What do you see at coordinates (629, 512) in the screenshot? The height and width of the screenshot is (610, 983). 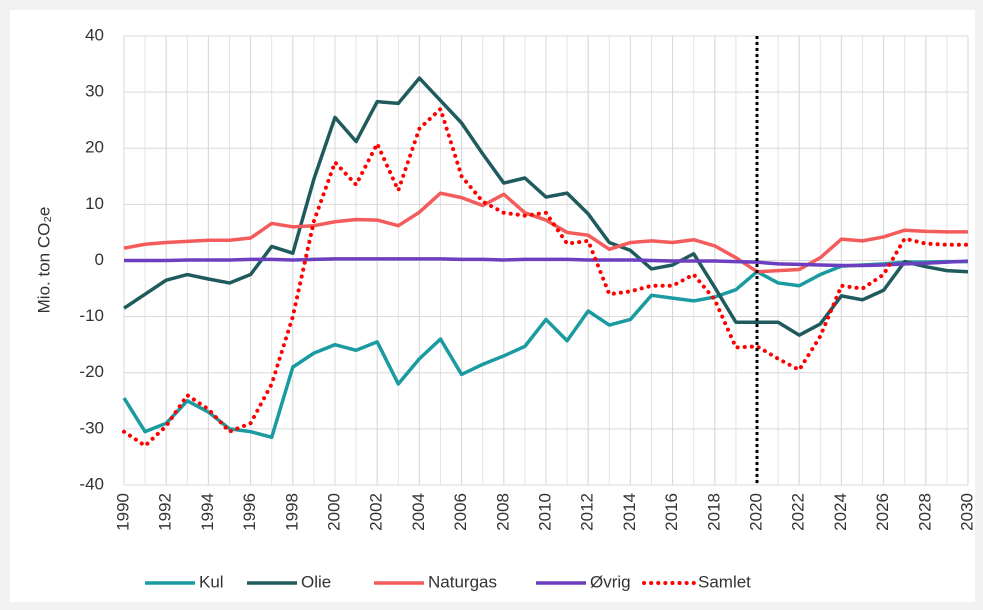 I see `x-tick-label: 2014` at bounding box center [629, 512].